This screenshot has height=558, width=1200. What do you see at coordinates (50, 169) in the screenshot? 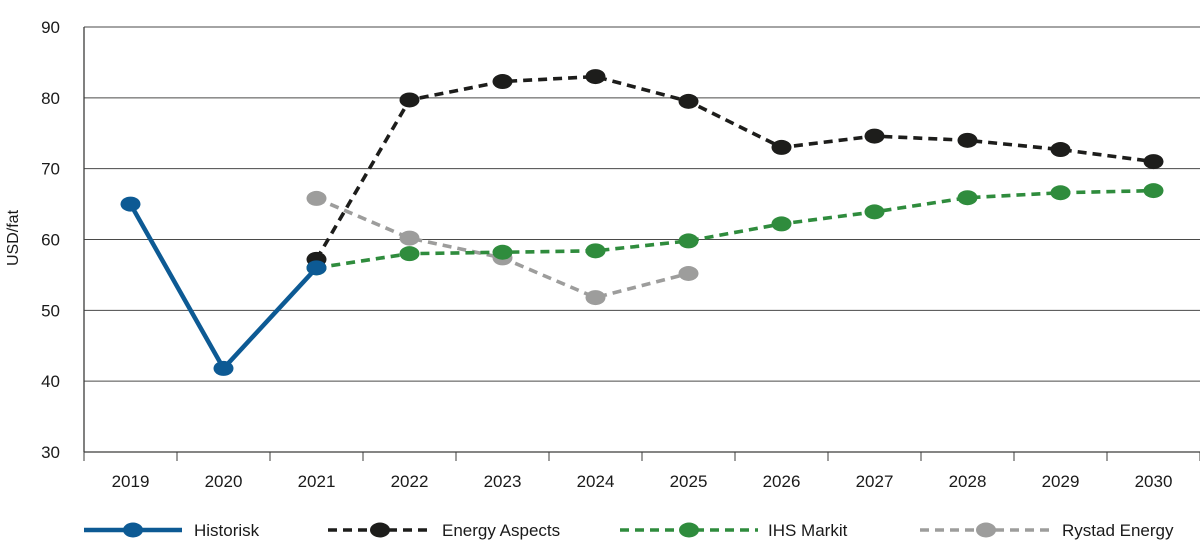
I see `y-tick-label: 70` at bounding box center [50, 169].